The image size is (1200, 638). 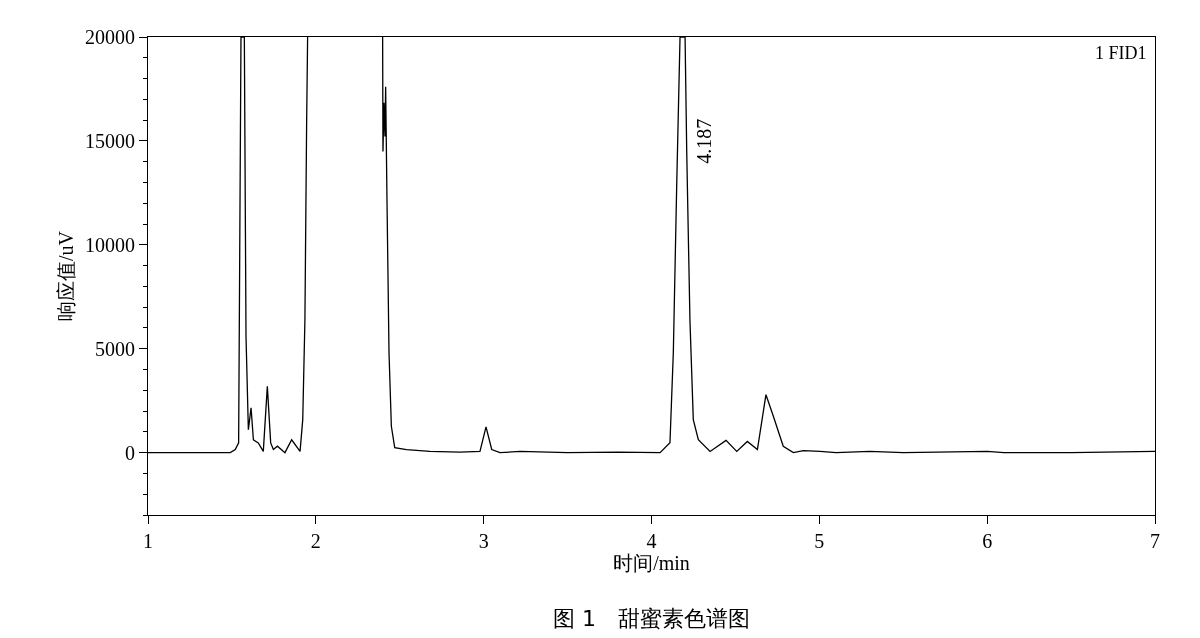 I want to click on x-axis-title: 时间/min, so click(x=651, y=563).